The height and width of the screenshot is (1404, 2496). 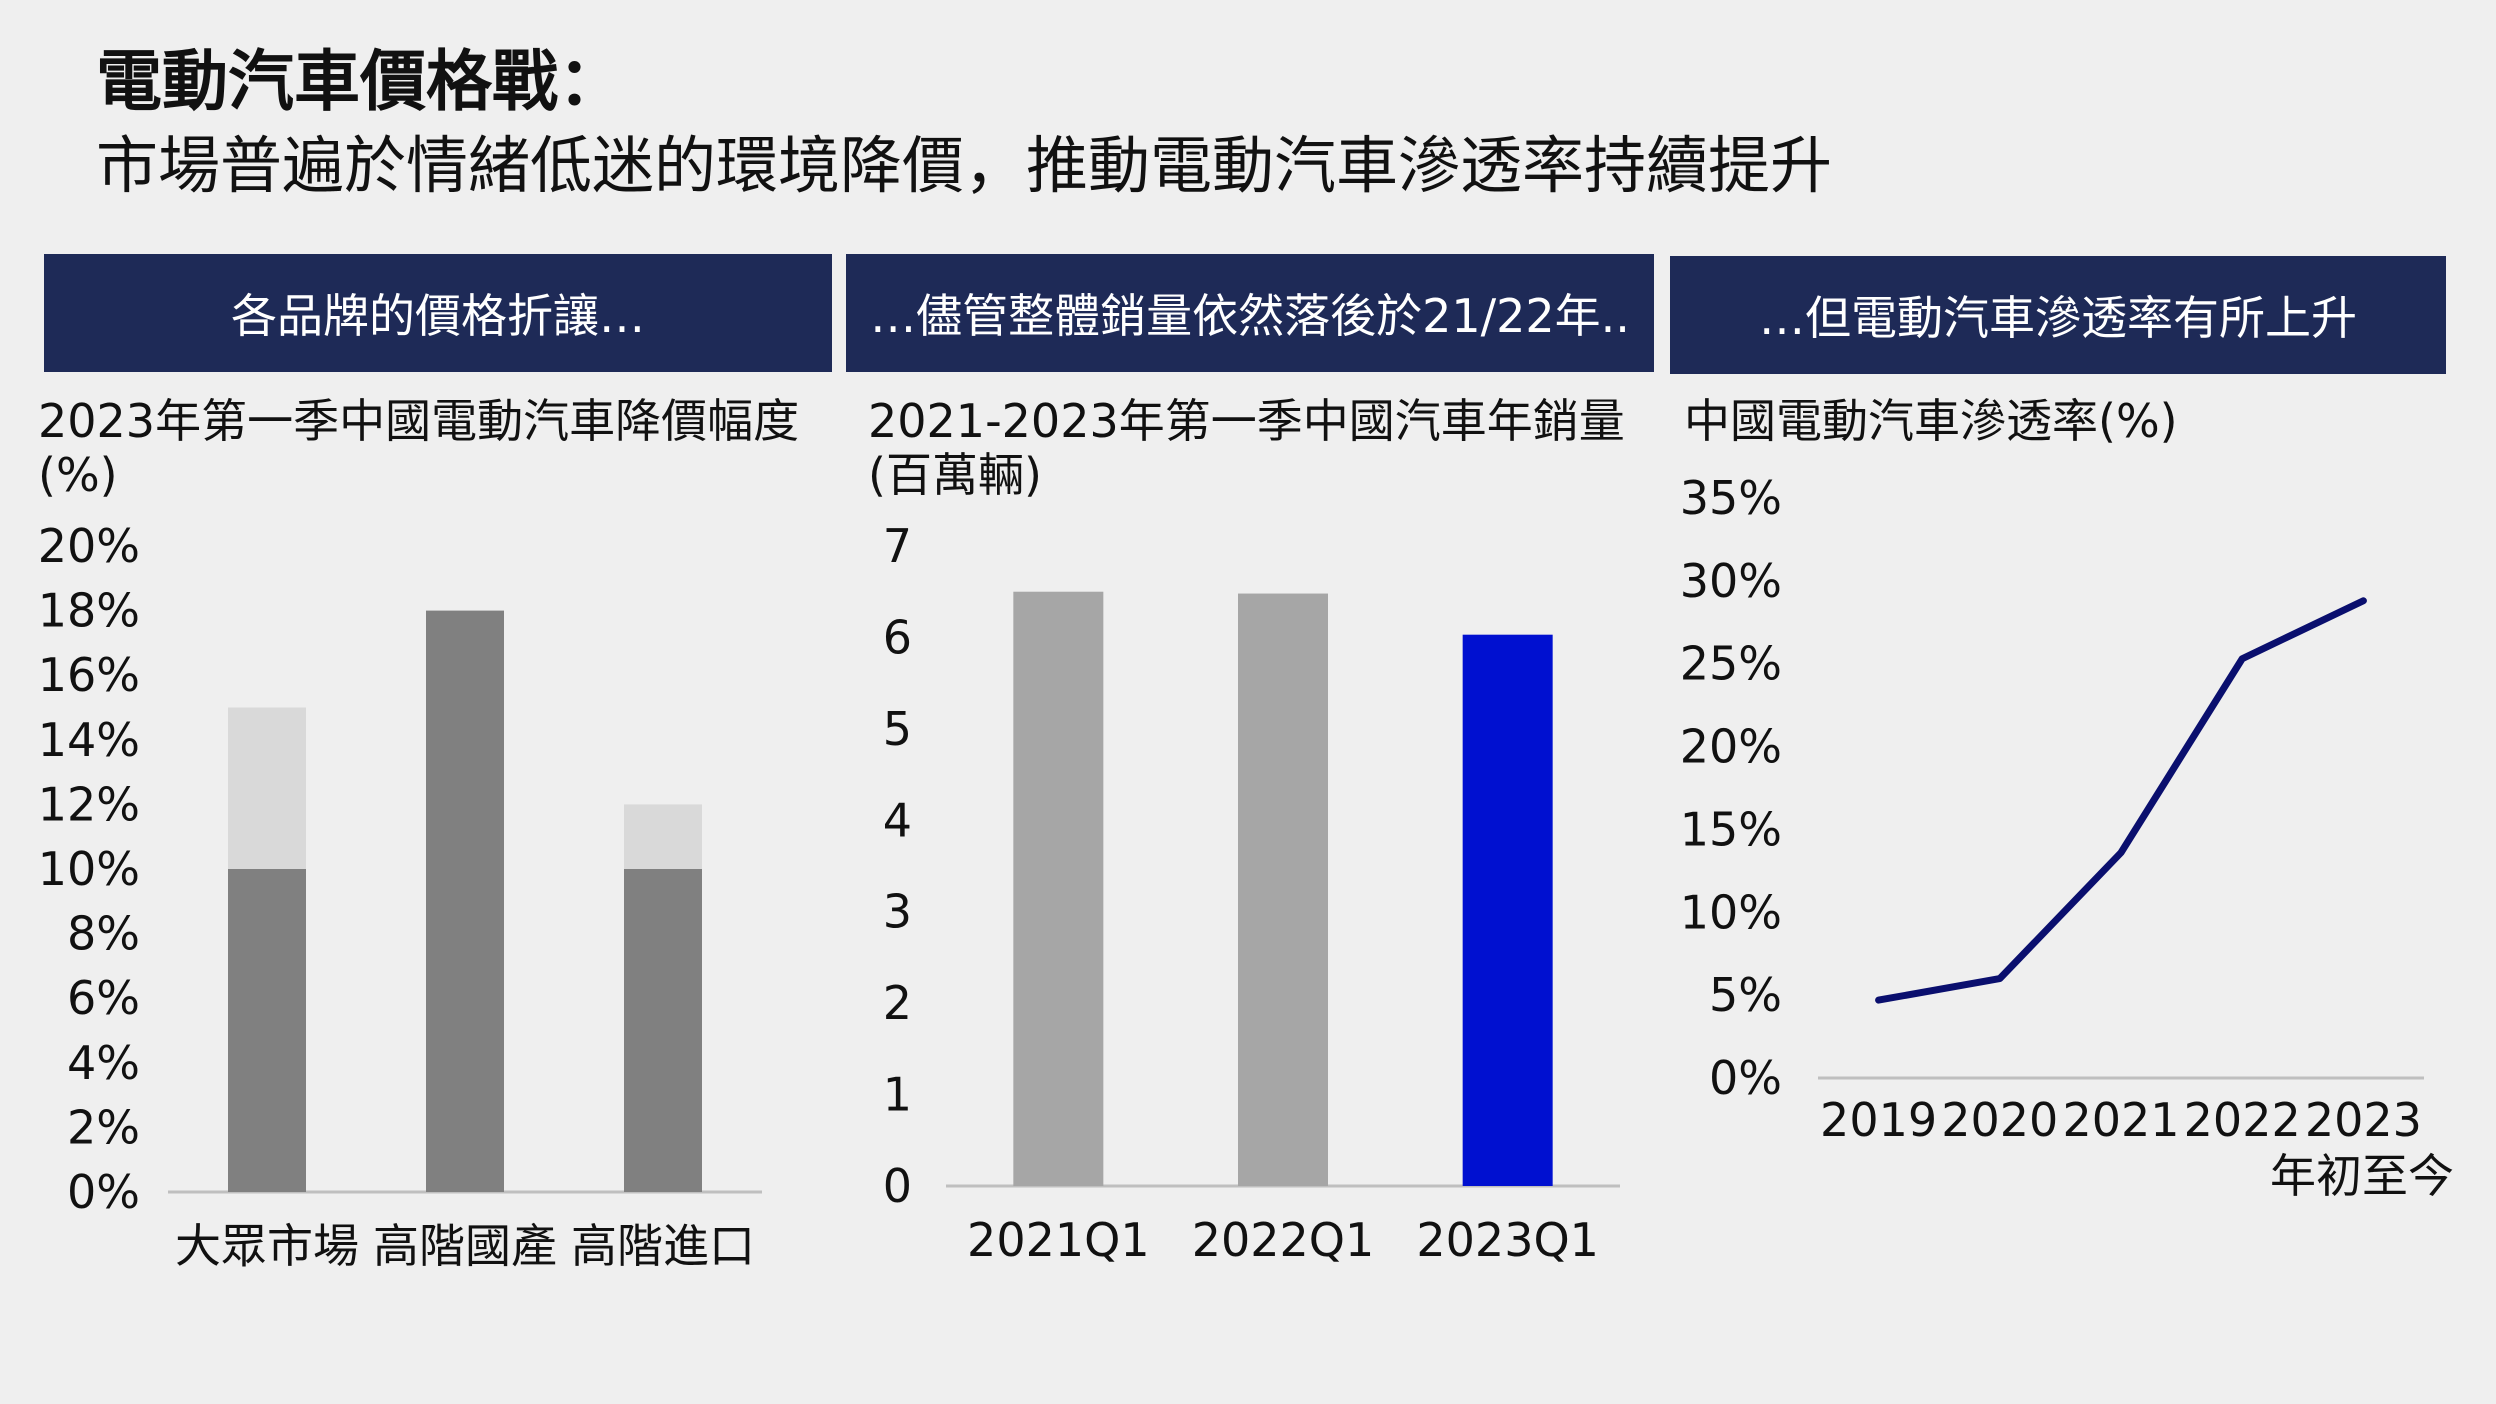 I want to click on banner-sales-volume: …儘管整體銷量依然落後於21/22年.., so click(x=1250, y=313).